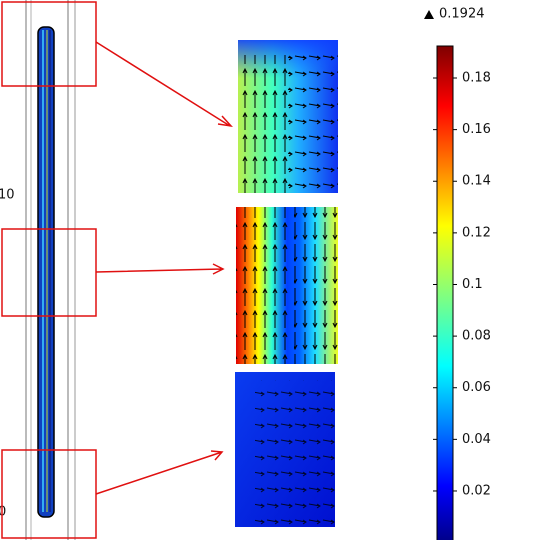 This screenshot has width=540, height=540. What do you see at coordinates (476, 78) in the screenshot?
I see `tick-label: 0.18` at bounding box center [476, 78].